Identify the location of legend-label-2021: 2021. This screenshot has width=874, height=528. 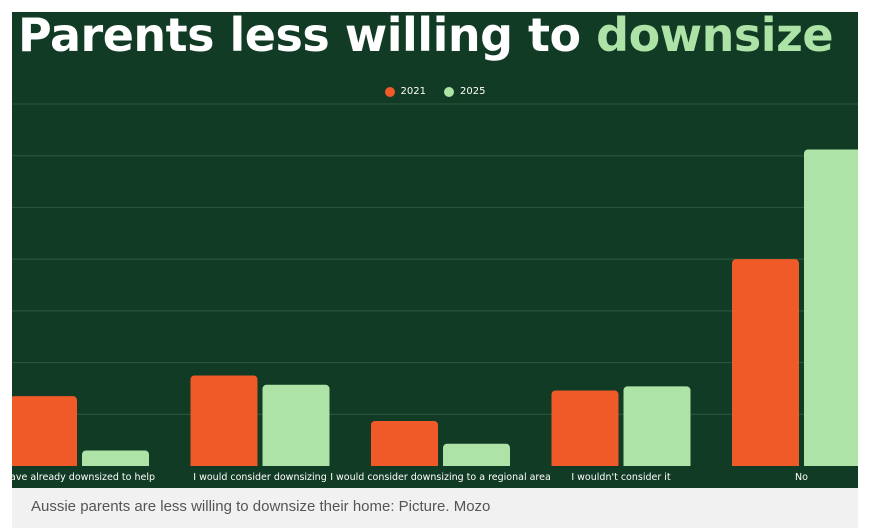
(413, 91).